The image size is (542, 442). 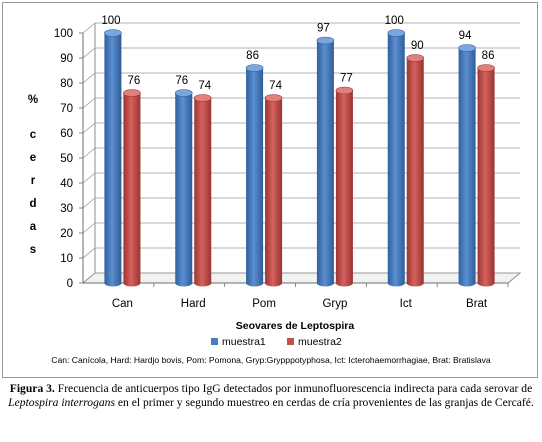 What do you see at coordinates (323, 29) in the screenshot?
I see `data-label: 97` at bounding box center [323, 29].